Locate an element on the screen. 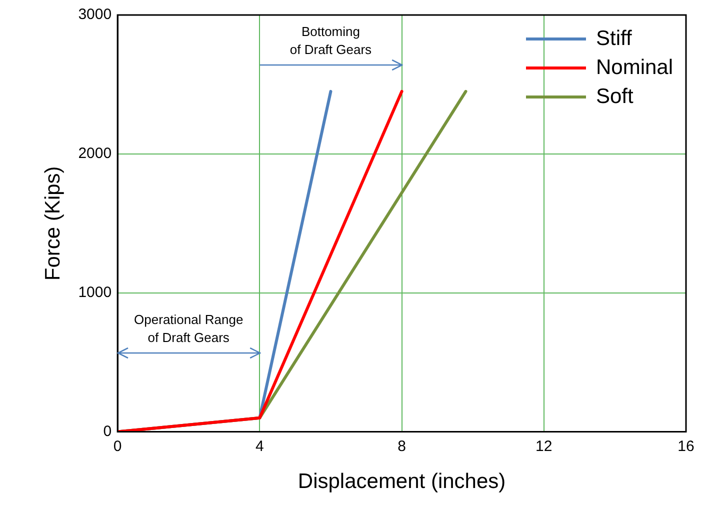 The image size is (714, 511). x-tick-label: 8 is located at coordinates (402, 446).